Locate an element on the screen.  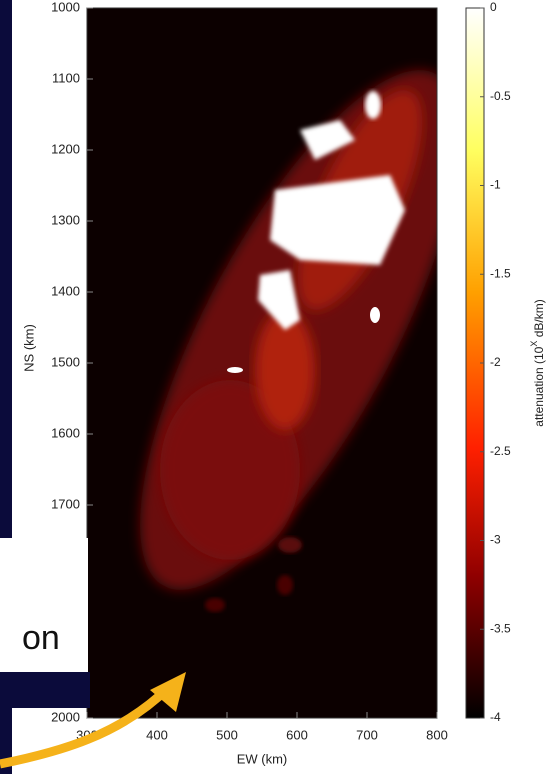
colorbar-label: attenuation (10X dB/km) is located at coordinates (537, 362).